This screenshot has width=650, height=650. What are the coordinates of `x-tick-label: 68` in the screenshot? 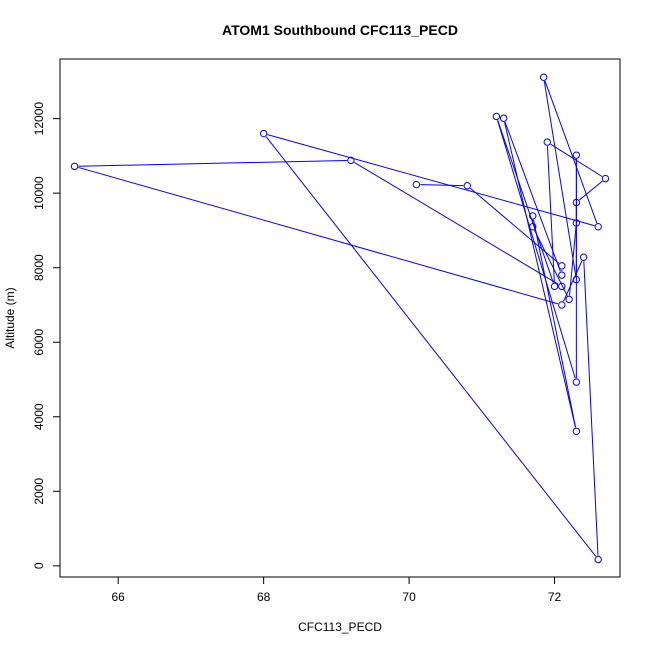 It's located at (264, 597).